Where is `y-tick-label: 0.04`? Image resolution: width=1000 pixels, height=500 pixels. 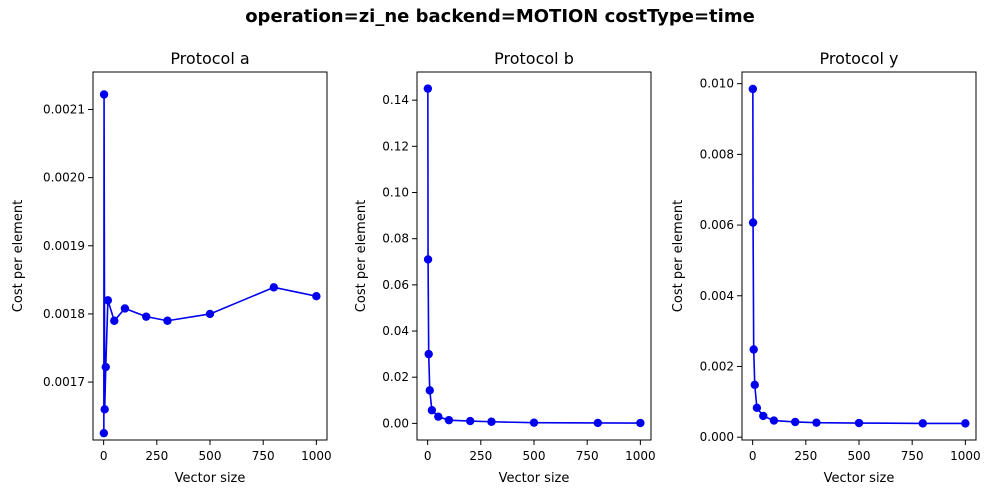 y-tick-label: 0.04 is located at coordinates (395, 331).